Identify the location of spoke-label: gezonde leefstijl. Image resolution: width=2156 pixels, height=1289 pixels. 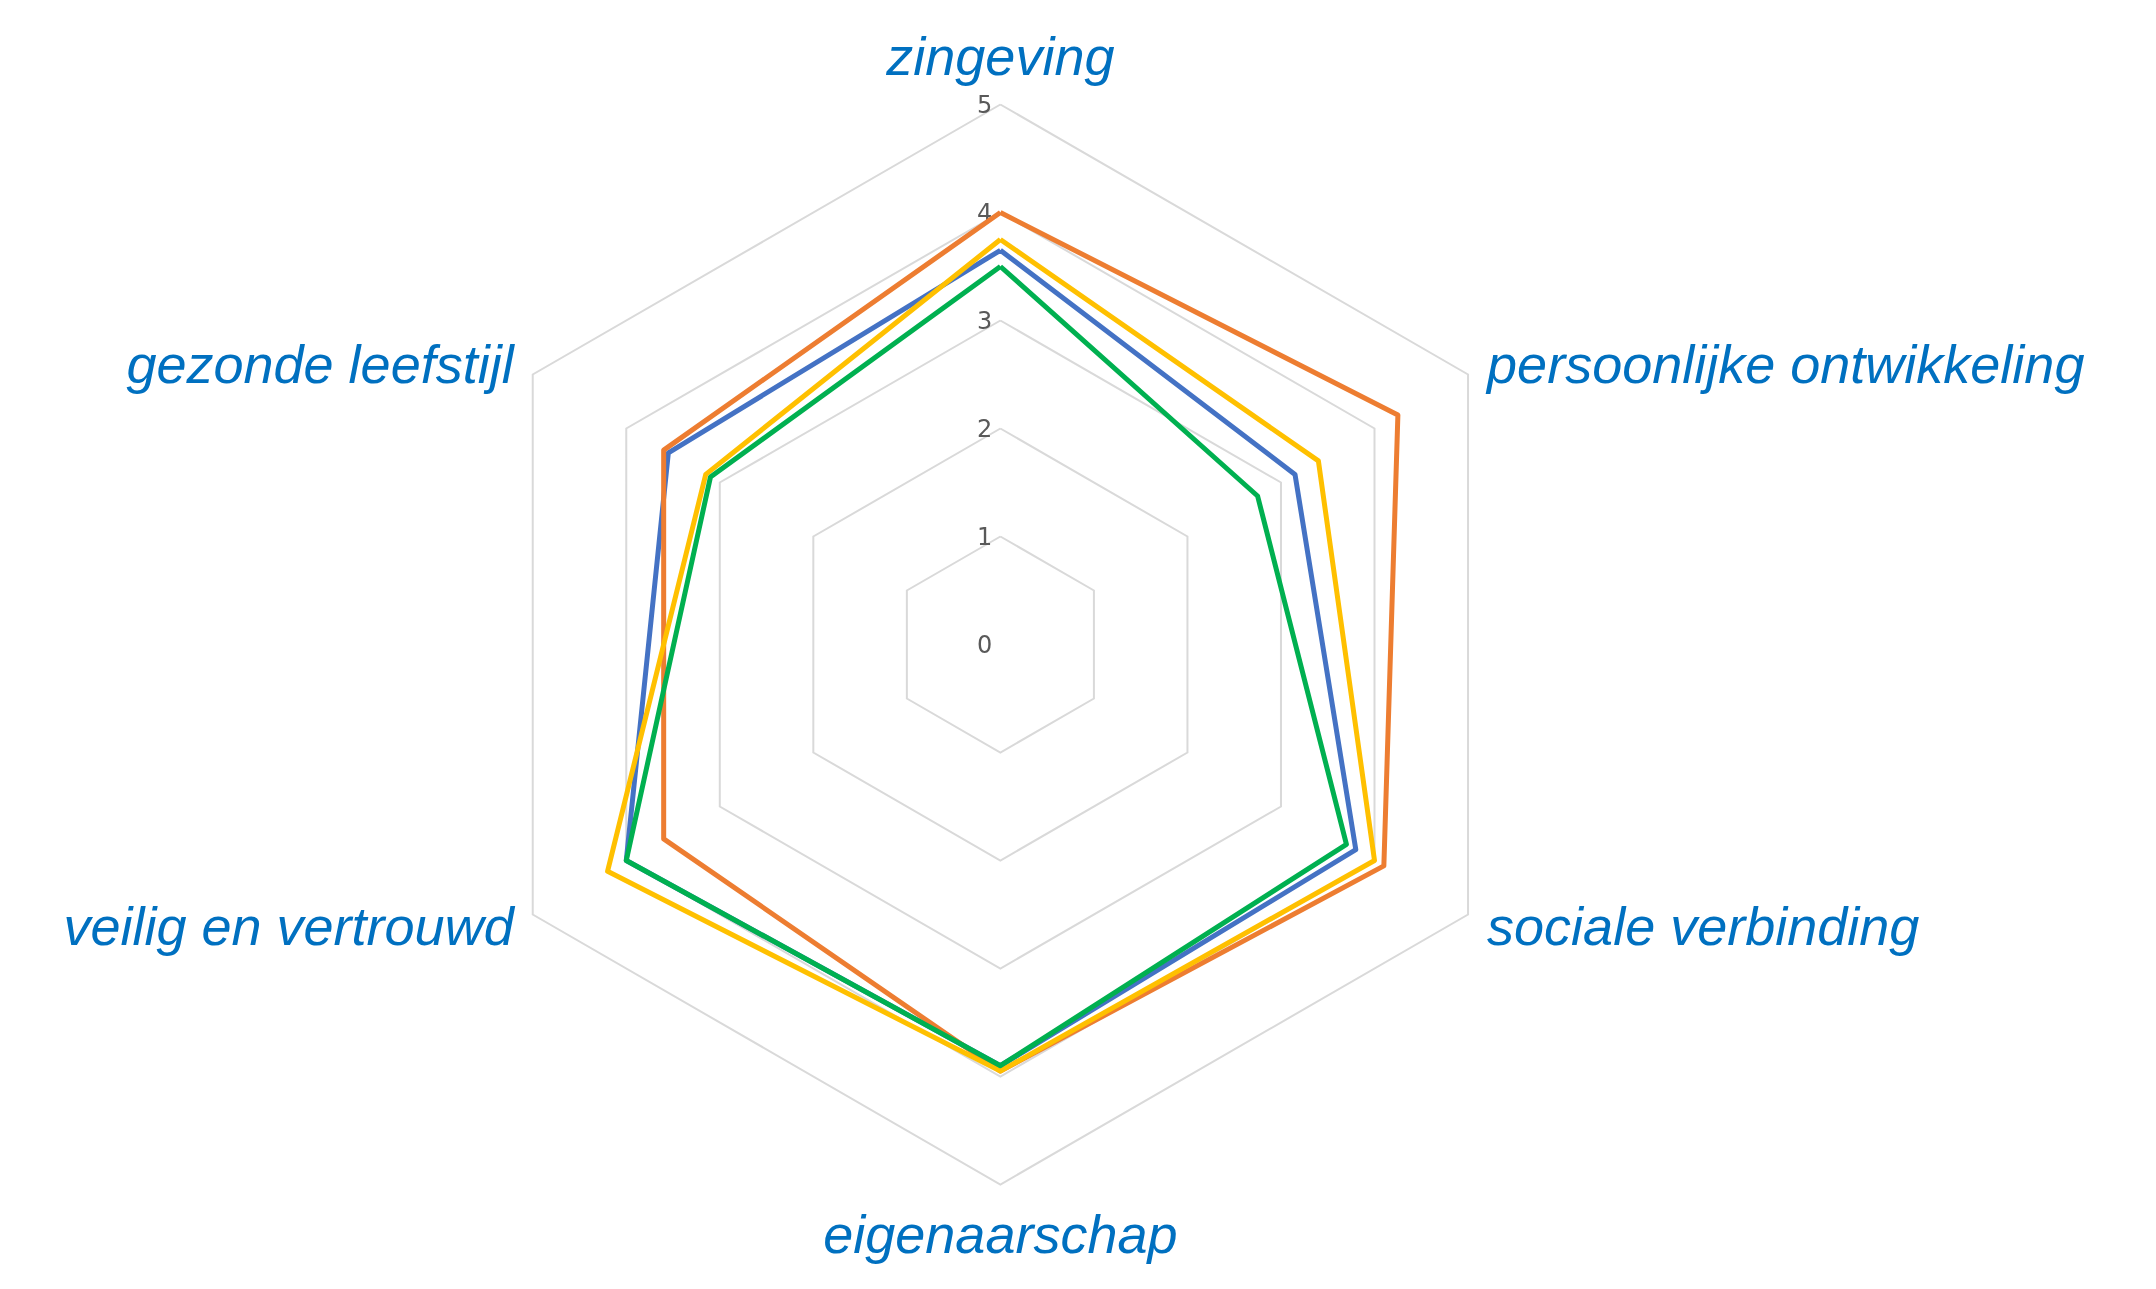
(321, 363).